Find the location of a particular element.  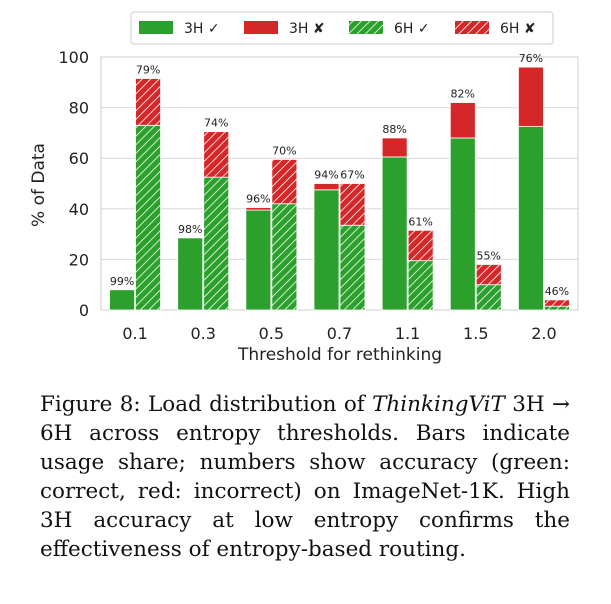

model-name: ThinkingViT is located at coordinates (438, 404).